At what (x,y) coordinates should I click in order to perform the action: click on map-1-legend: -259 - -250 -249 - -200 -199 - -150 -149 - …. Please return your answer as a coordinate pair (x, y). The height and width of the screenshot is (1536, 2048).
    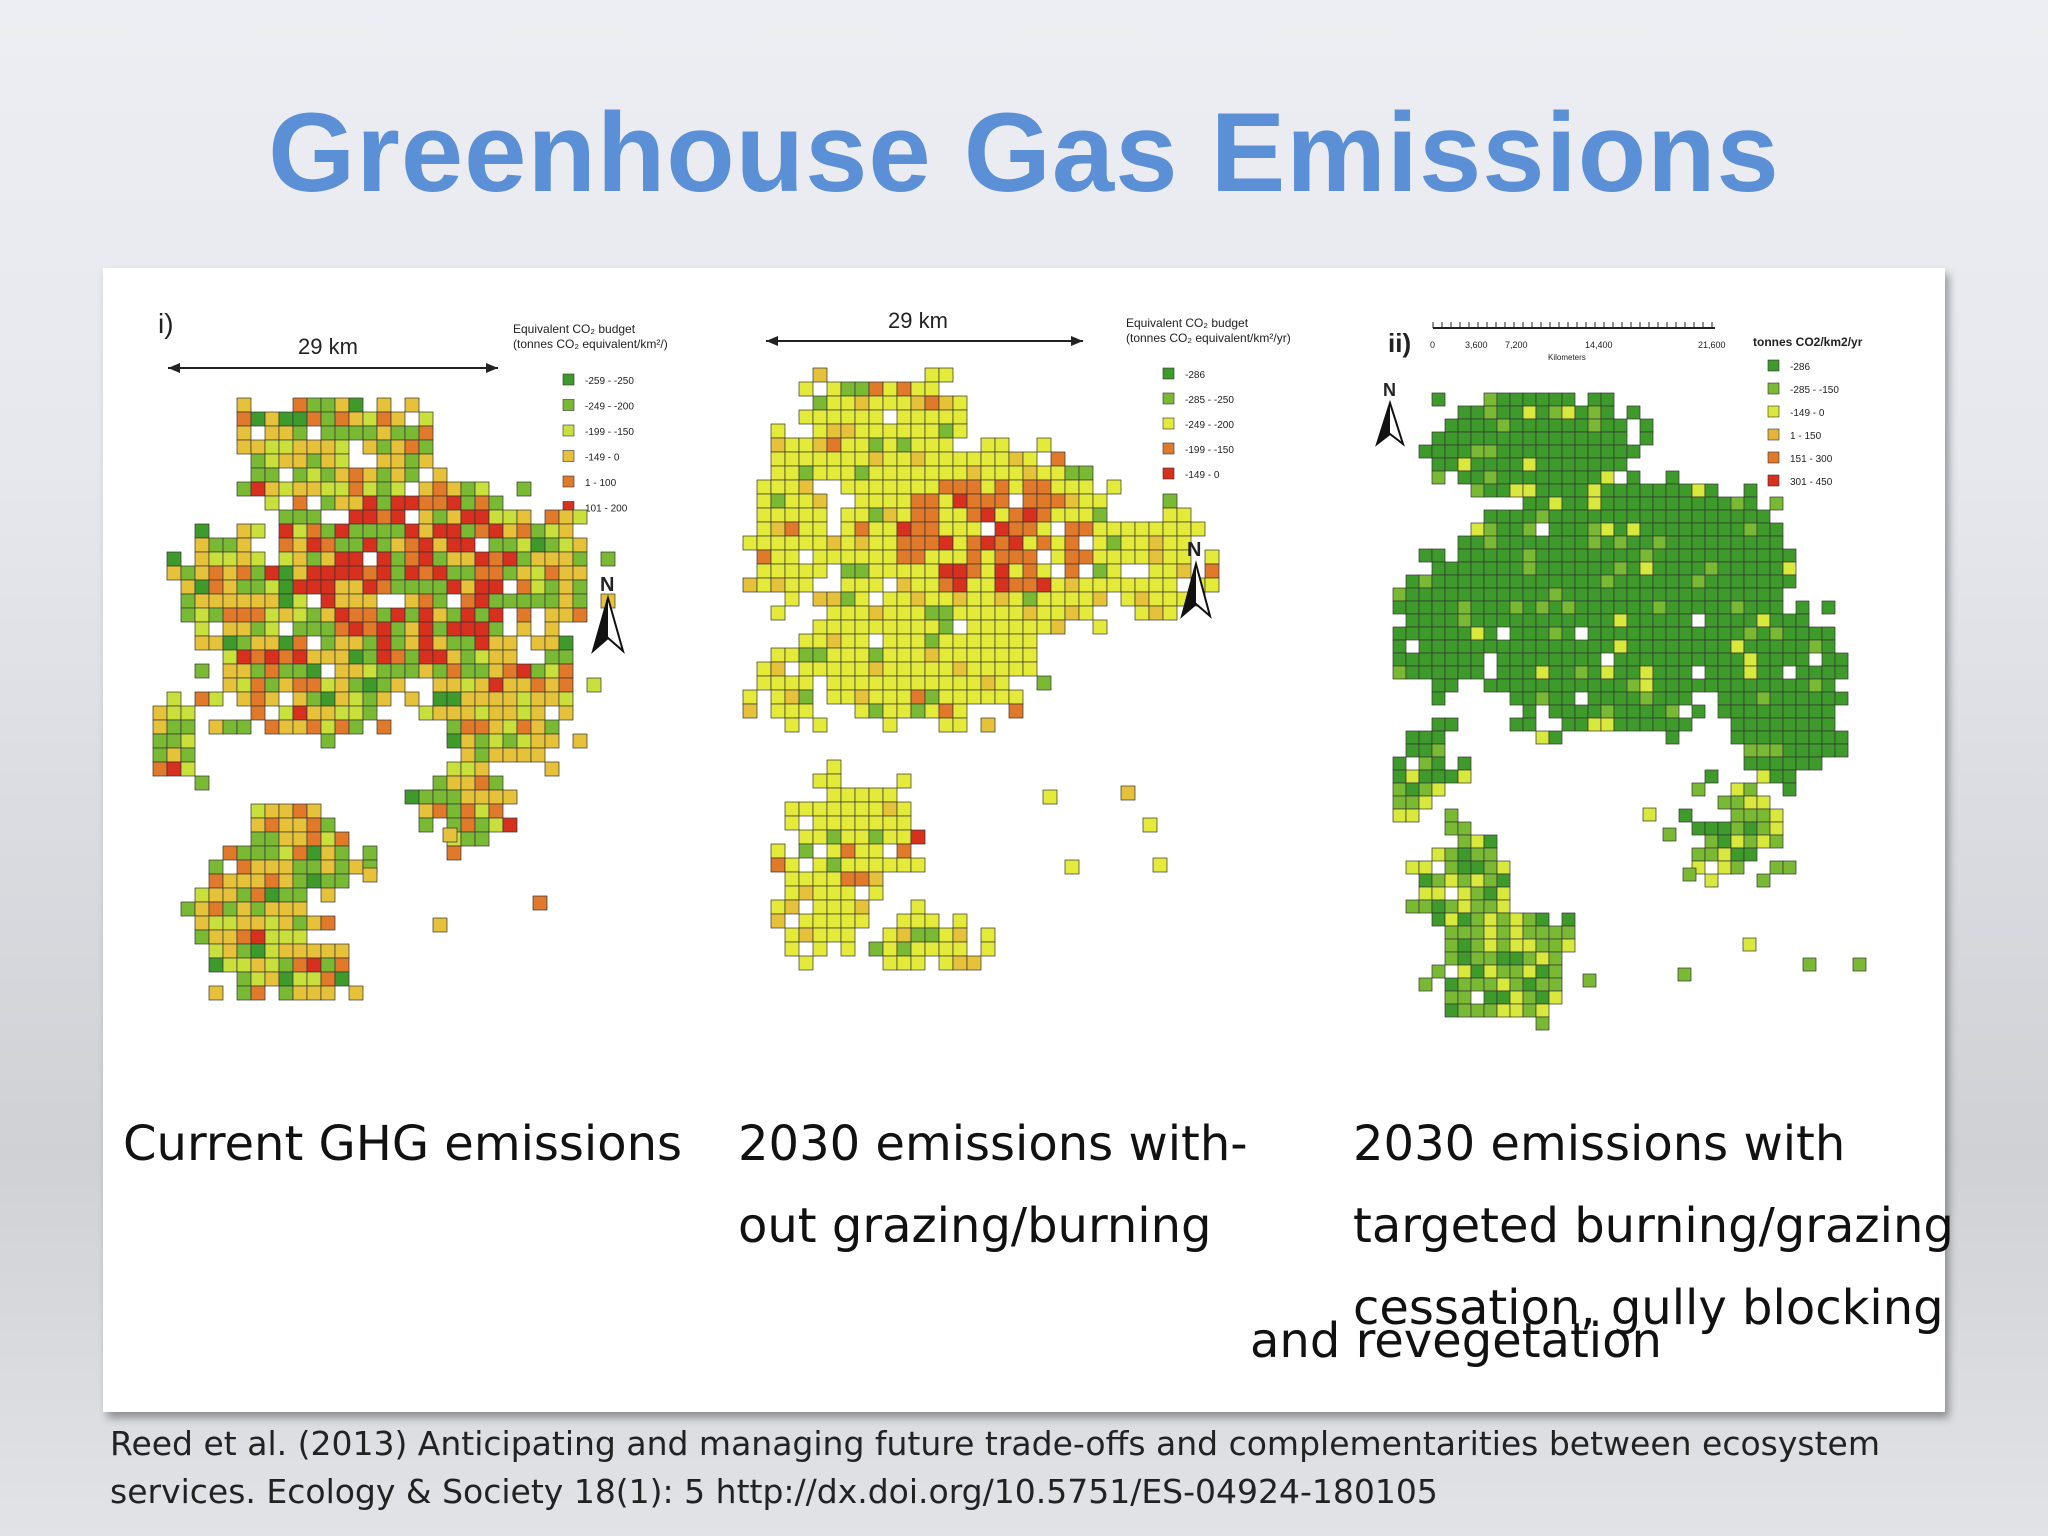
    Looking at the image, I should click on (598, 444).